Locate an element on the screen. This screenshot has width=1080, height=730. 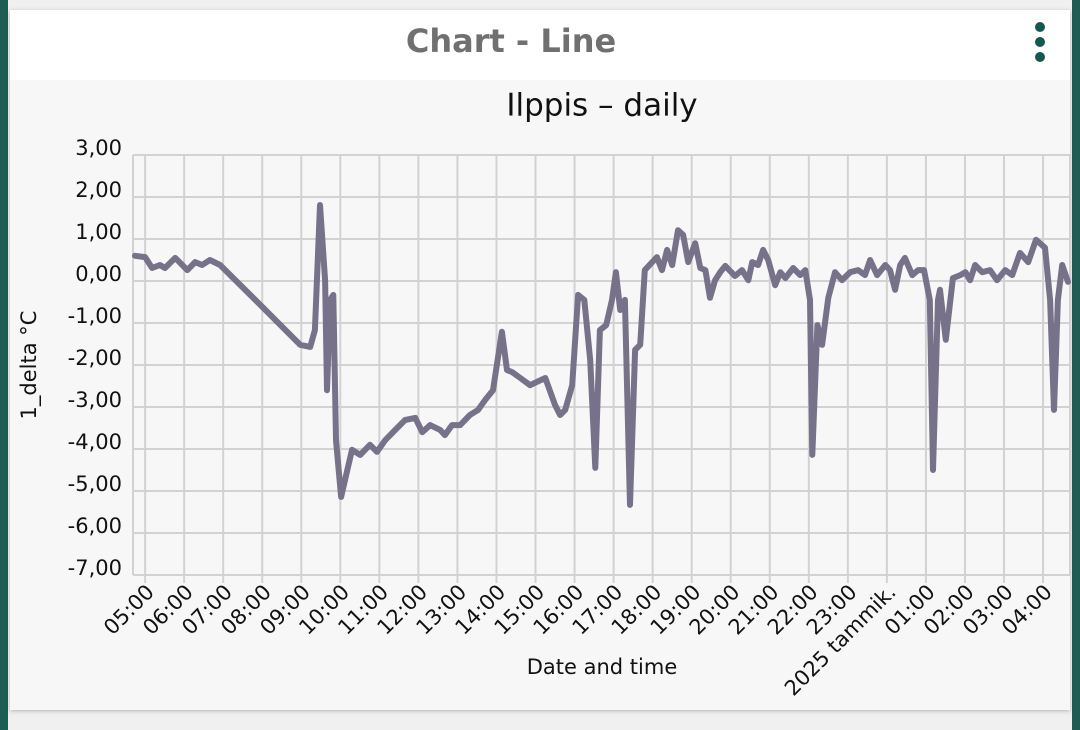
y-tick-label: 2,00 is located at coordinates (98, 190).